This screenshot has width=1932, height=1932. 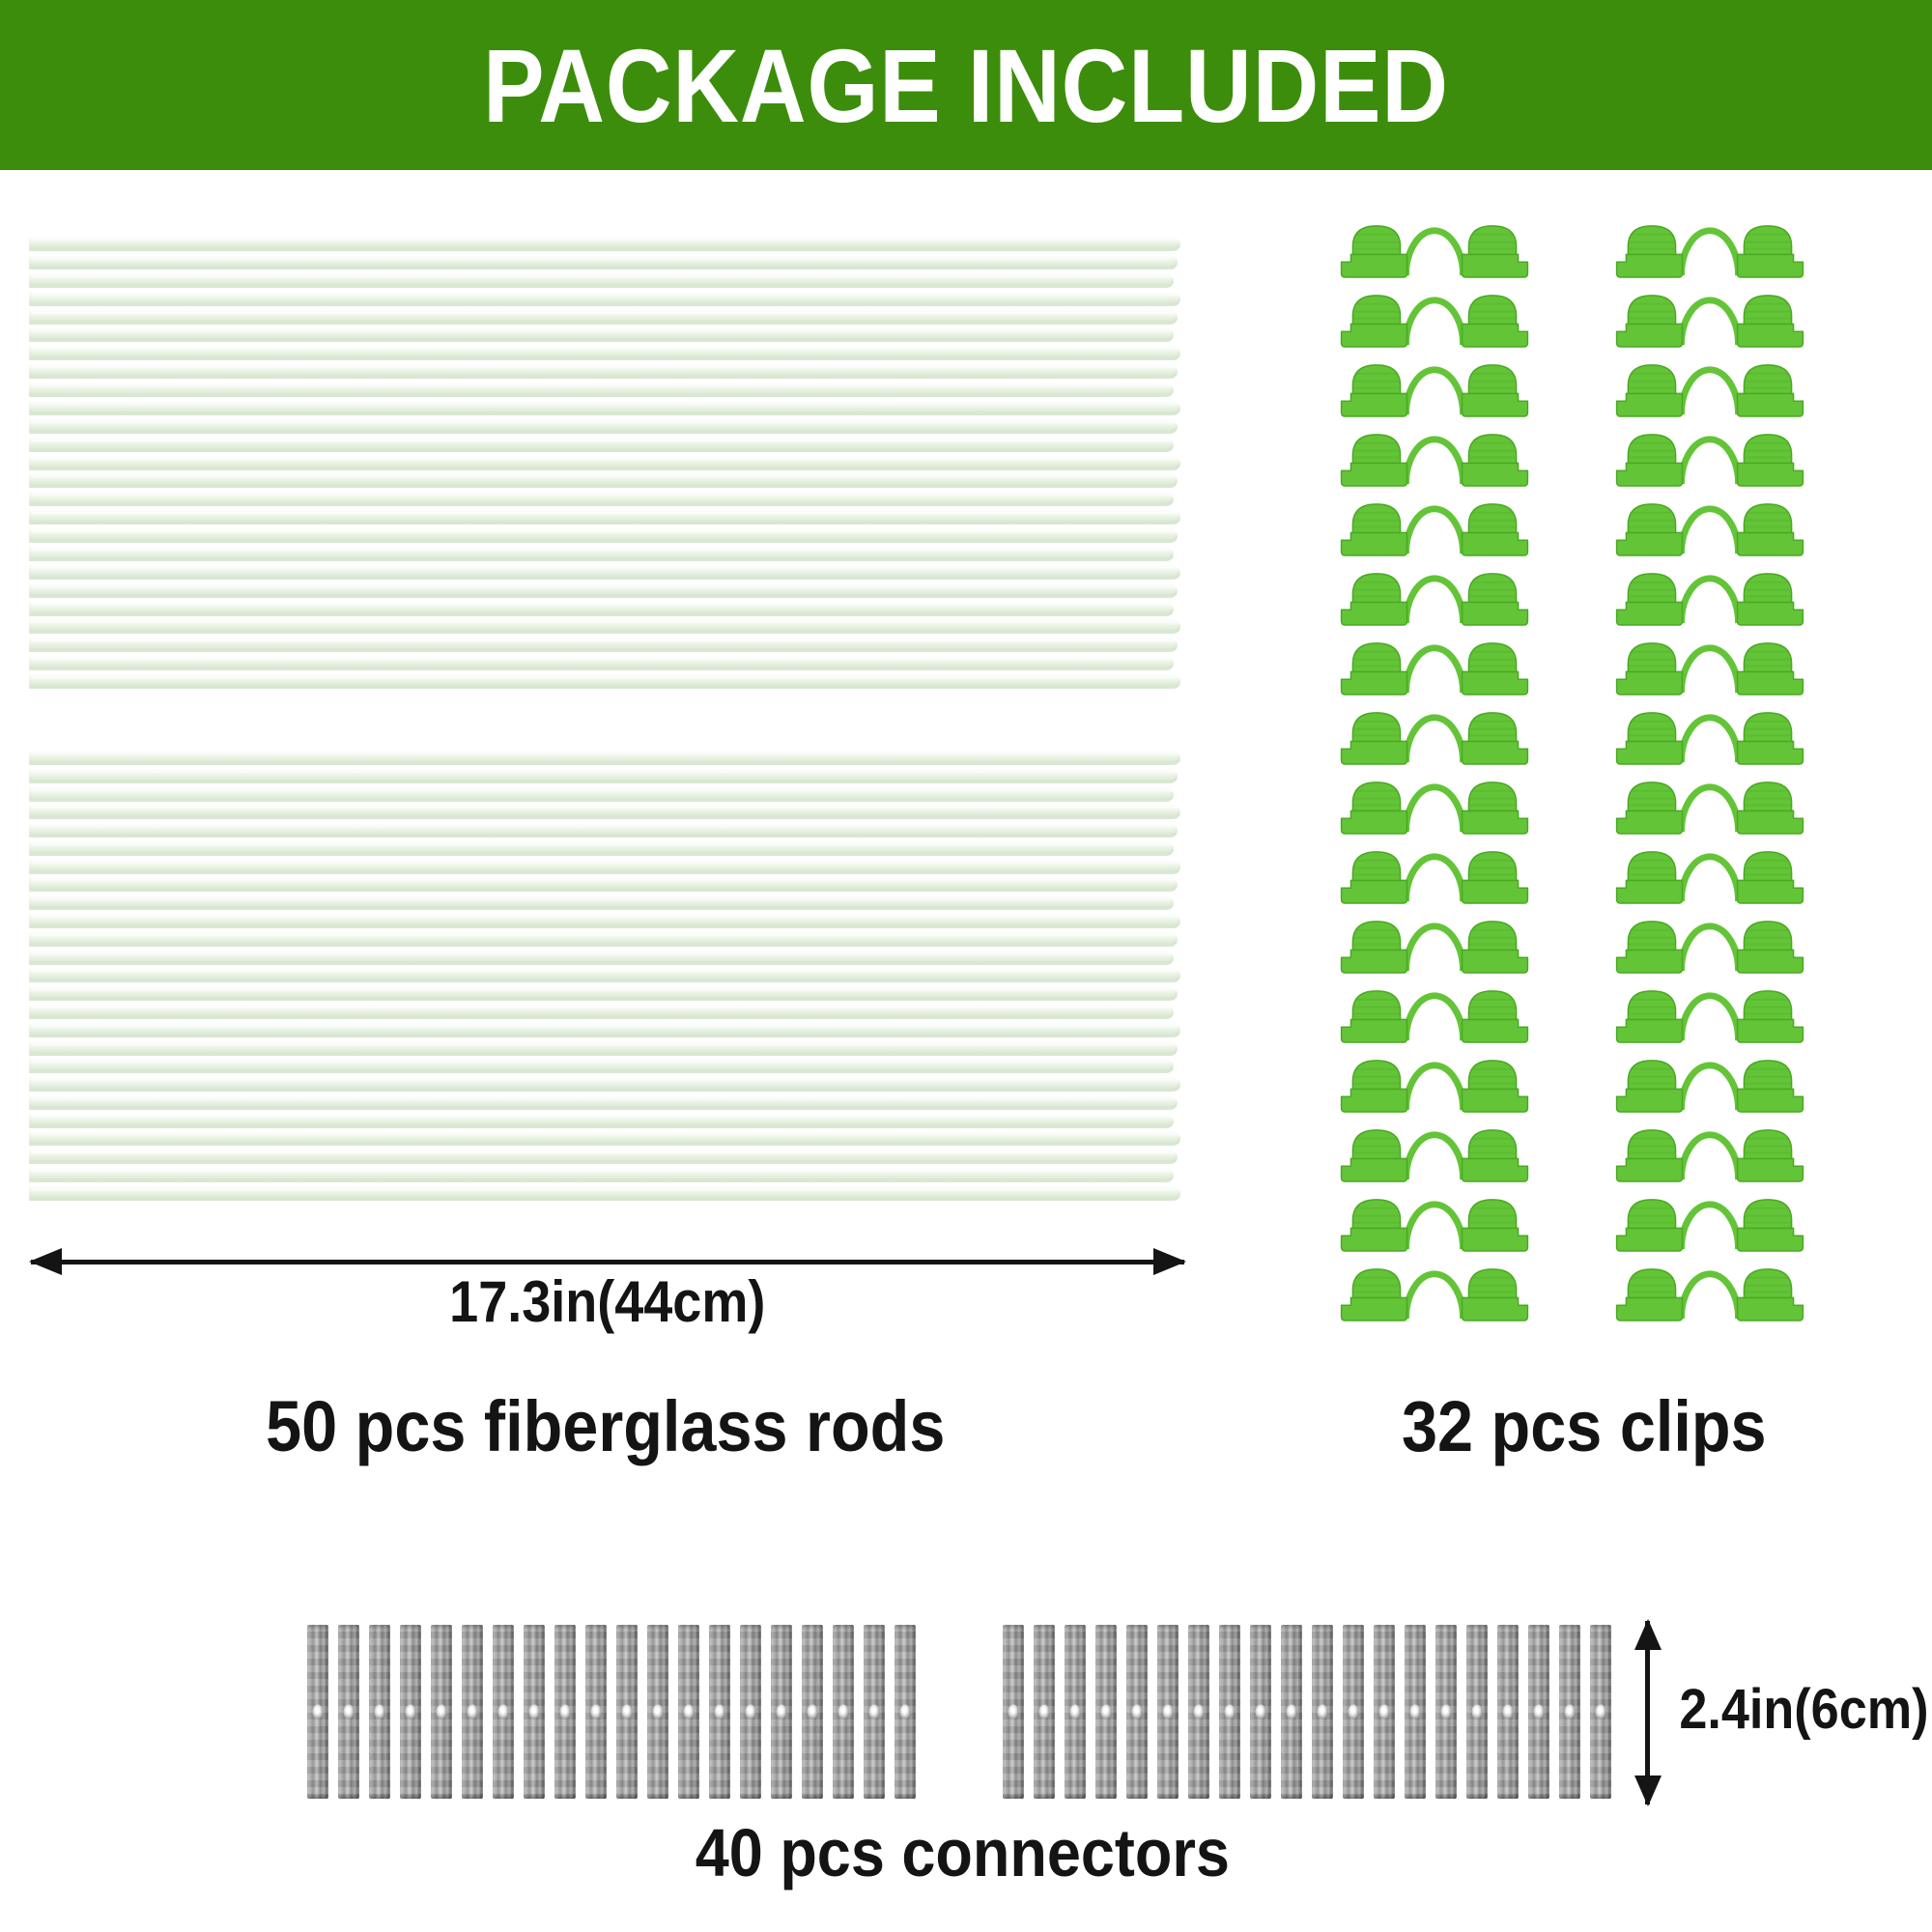 I want to click on header-banner: PACKAGE INCLUDED, so click(x=966, y=85).